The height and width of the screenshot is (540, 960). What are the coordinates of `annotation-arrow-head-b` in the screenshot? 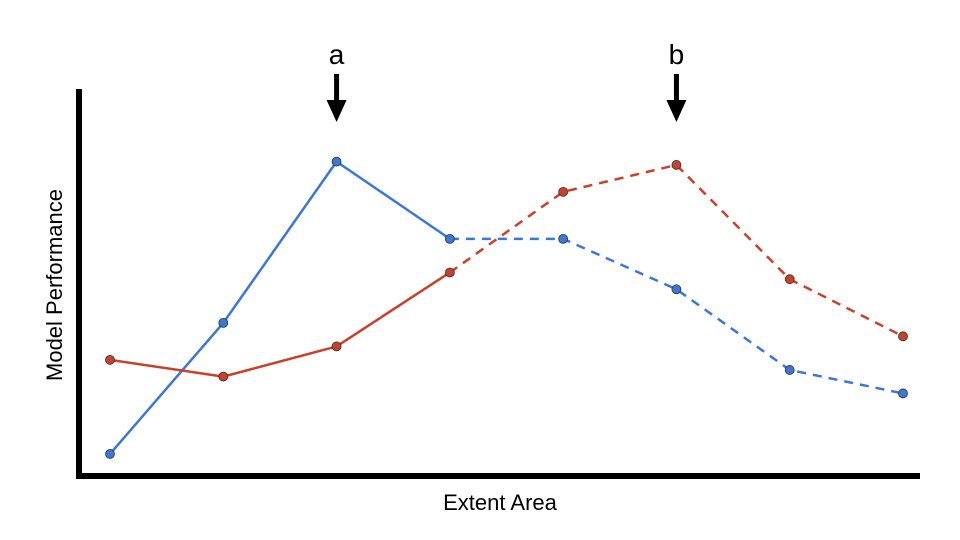 It's located at (676, 111).